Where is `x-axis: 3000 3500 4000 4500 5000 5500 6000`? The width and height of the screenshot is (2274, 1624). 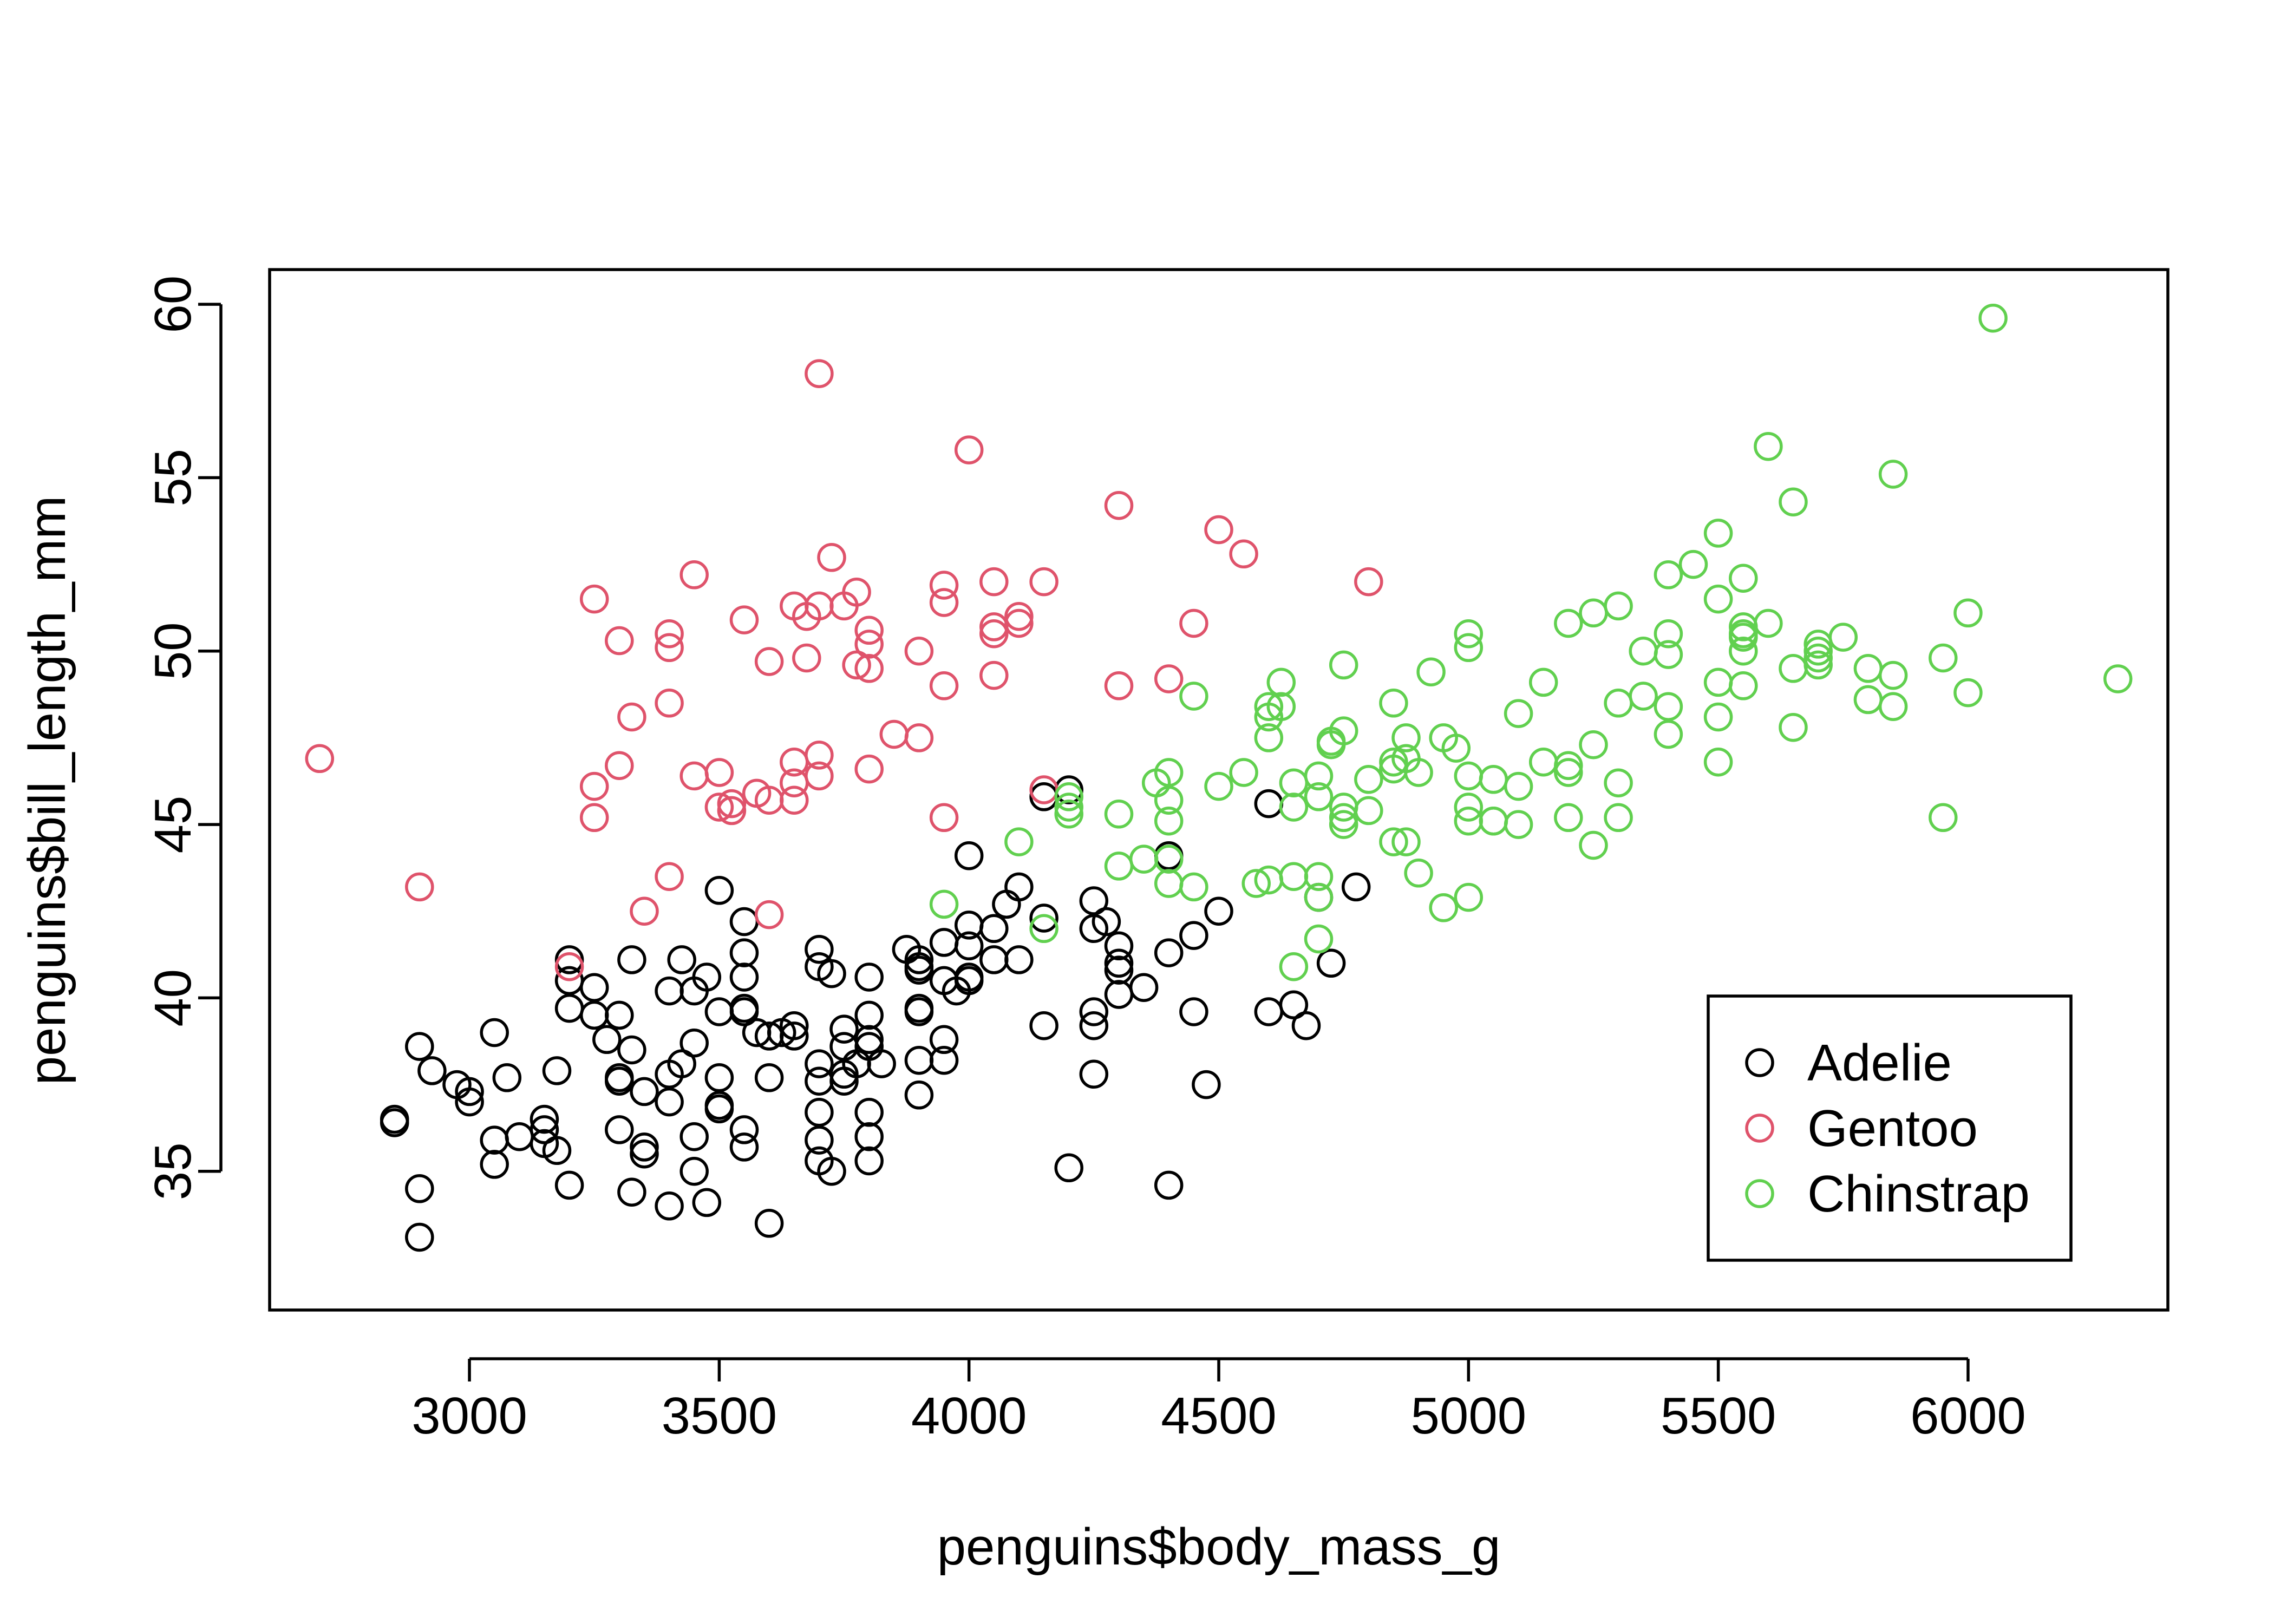 x-axis: 3000 3500 4000 4500 5000 5500 6000 is located at coordinates (1219, 1401).